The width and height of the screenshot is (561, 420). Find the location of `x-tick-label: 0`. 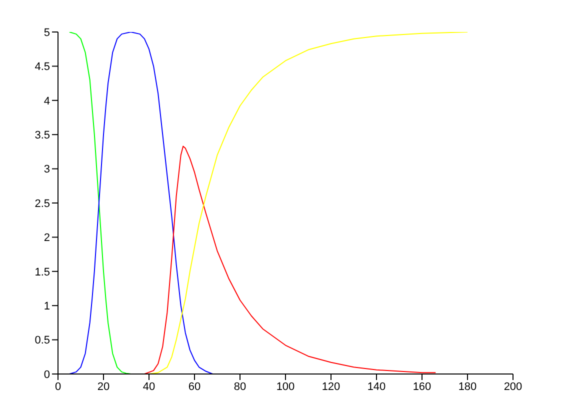

x-tick-label: 0 is located at coordinates (58, 386).